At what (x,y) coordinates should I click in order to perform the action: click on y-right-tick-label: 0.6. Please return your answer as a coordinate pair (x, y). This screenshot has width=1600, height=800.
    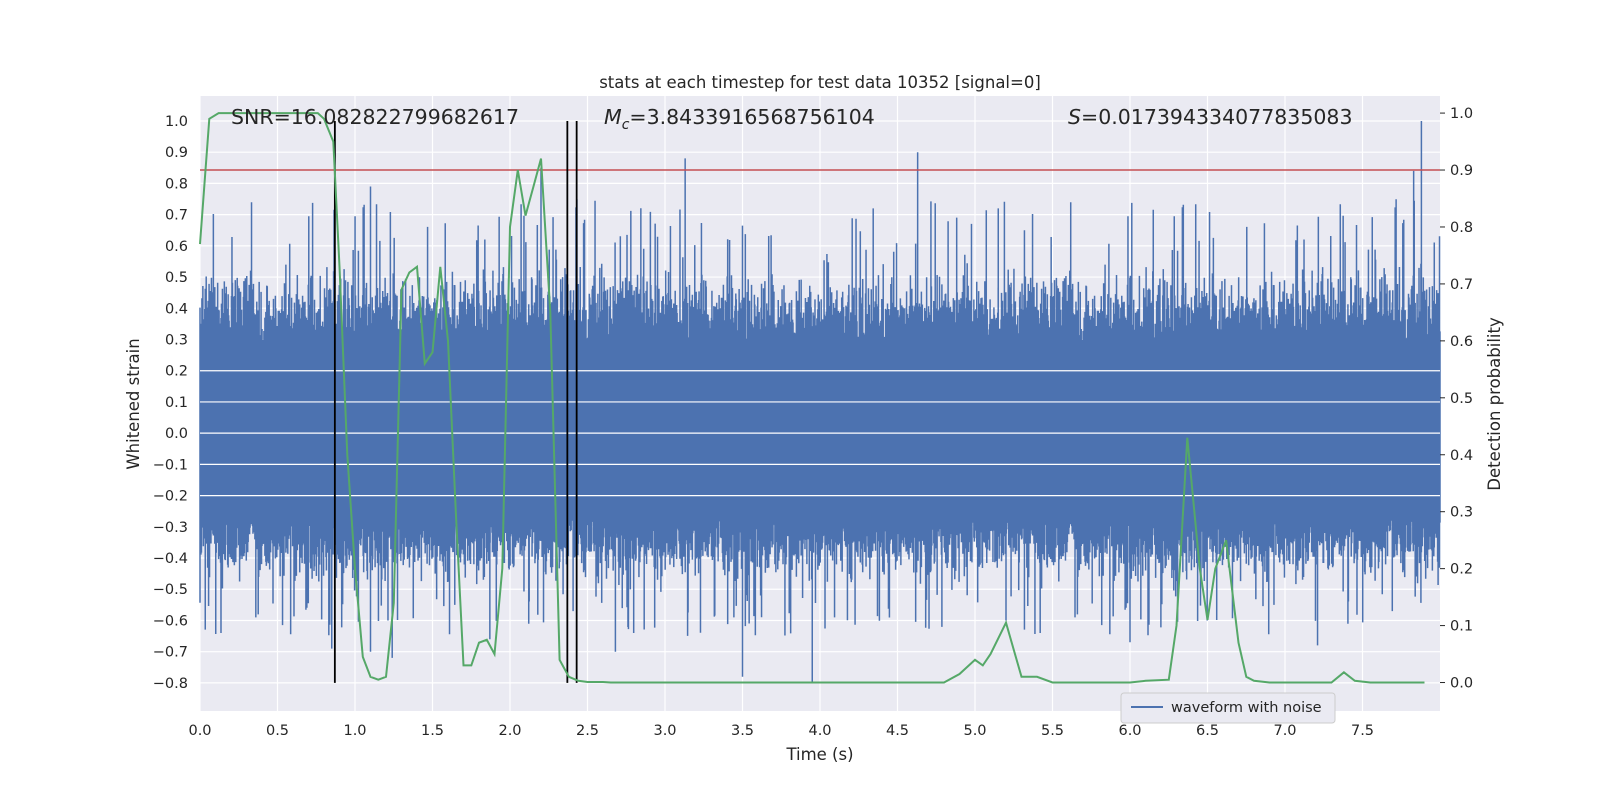
    Looking at the image, I should click on (1461, 342).